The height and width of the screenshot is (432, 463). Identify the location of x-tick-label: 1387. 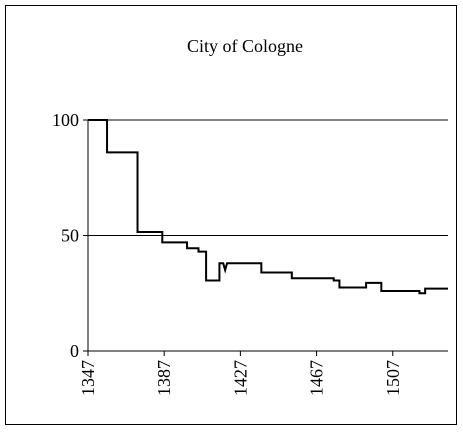
(164, 378).